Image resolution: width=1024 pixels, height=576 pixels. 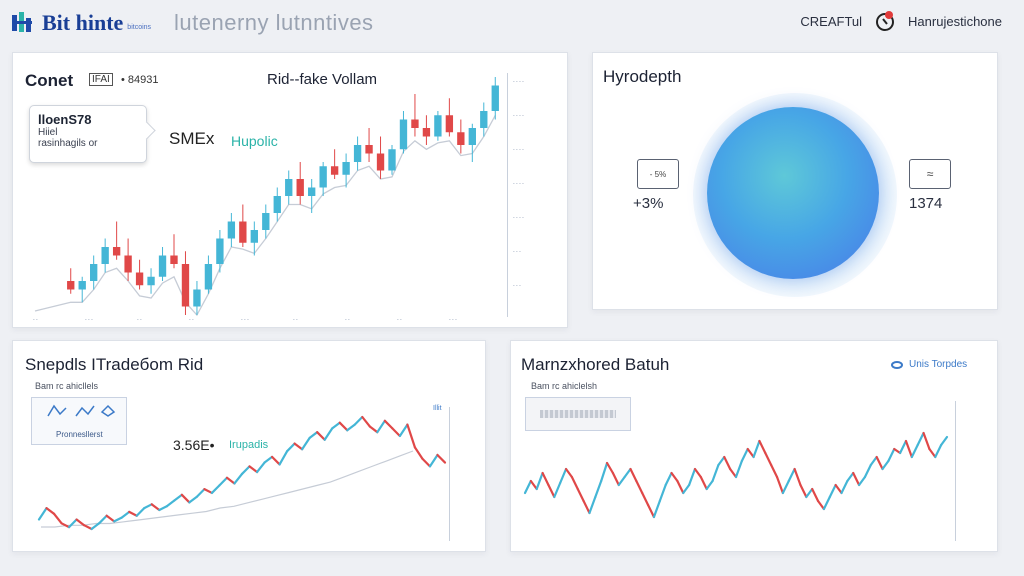 What do you see at coordinates (595, 364) in the screenshot?
I see `panel-title: Marnzxhored Batuh` at bounding box center [595, 364].